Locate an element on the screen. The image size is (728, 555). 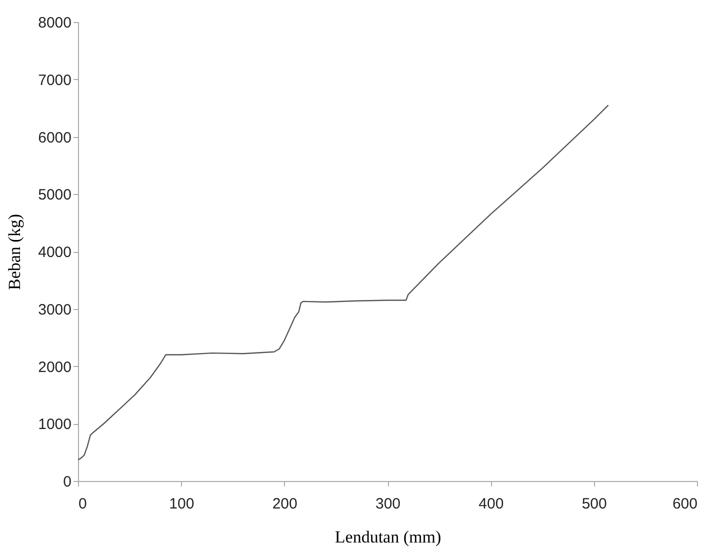
y-tick-label: 7000 is located at coordinates (55, 80).